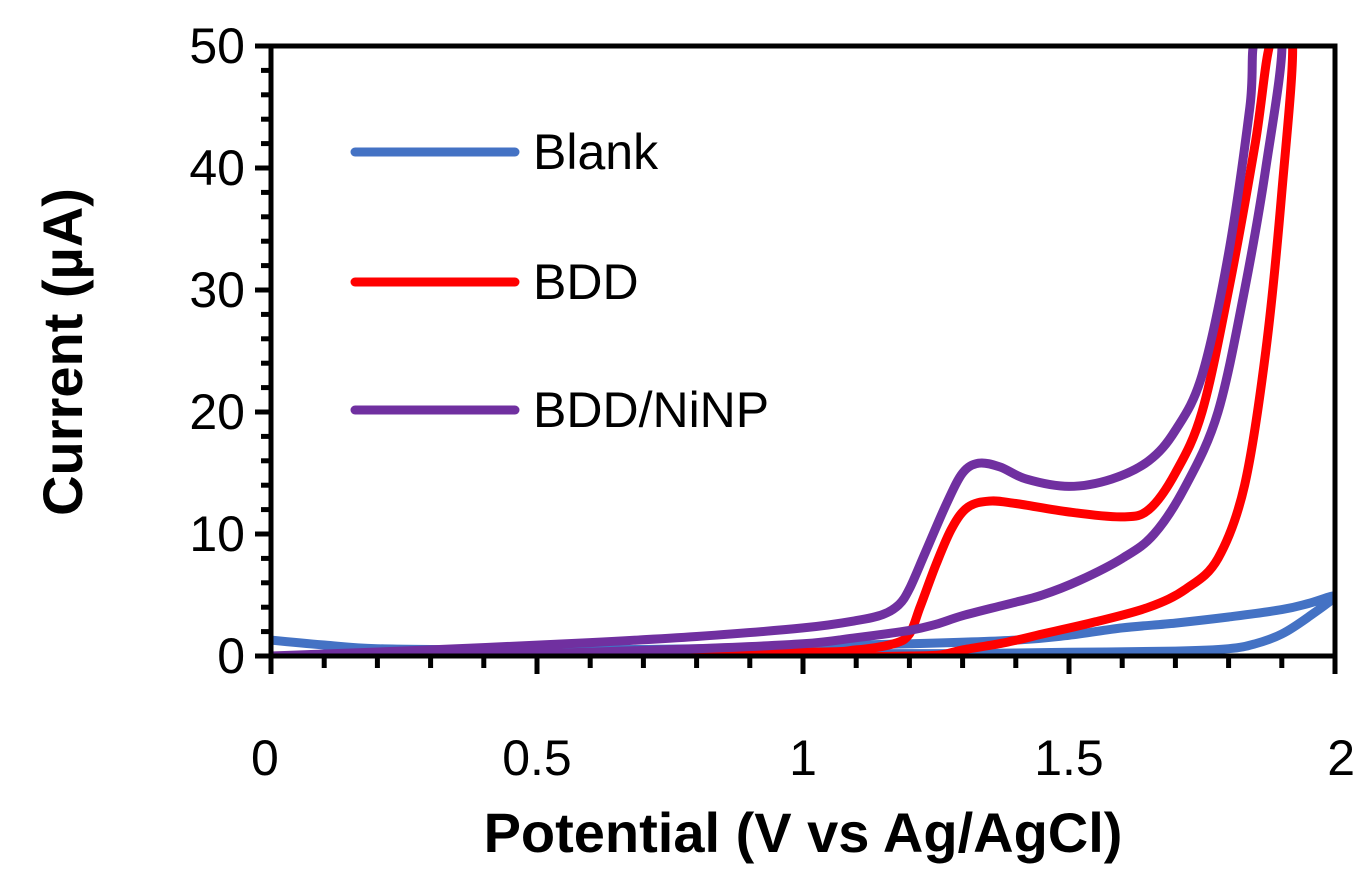  Describe the element at coordinates (651, 410) in the screenshot. I see `legend-label-2: BDD/NiNP` at that location.